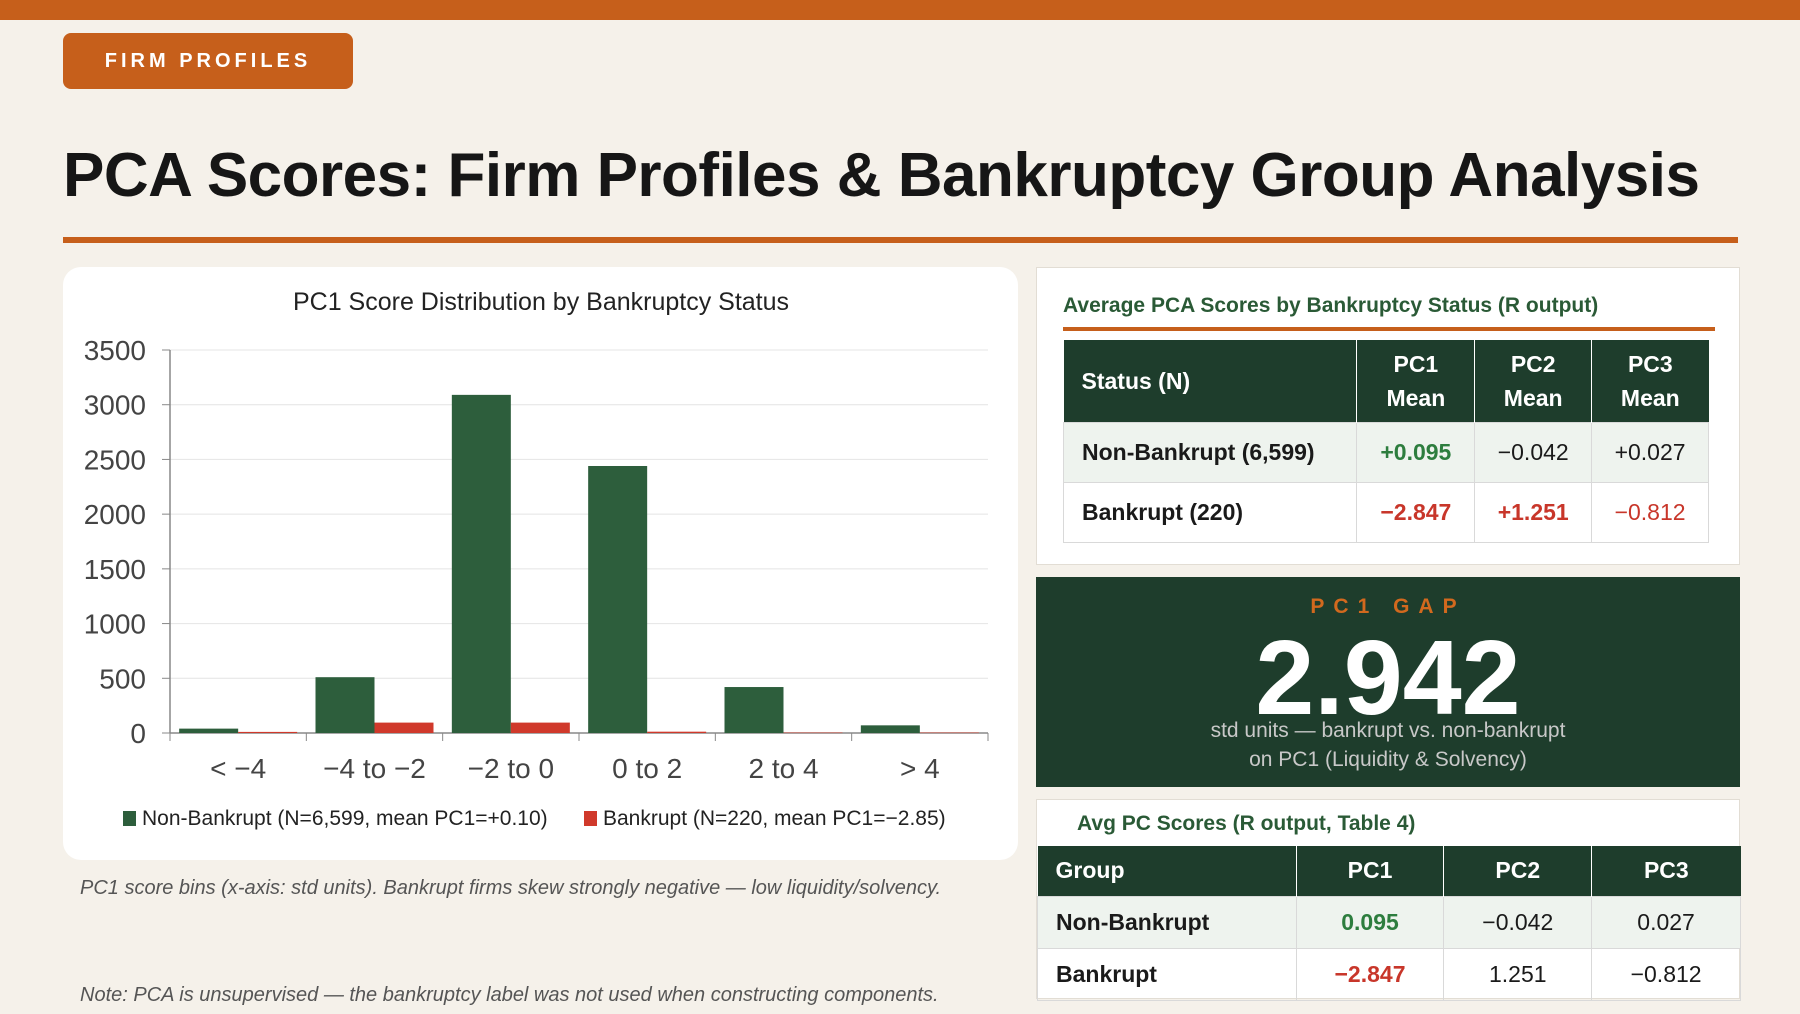 The height and width of the screenshot is (1014, 1800). Describe the element at coordinates (1533, 381) in the screenshot. I see `header-pc2: PC2 Mean` at that location.